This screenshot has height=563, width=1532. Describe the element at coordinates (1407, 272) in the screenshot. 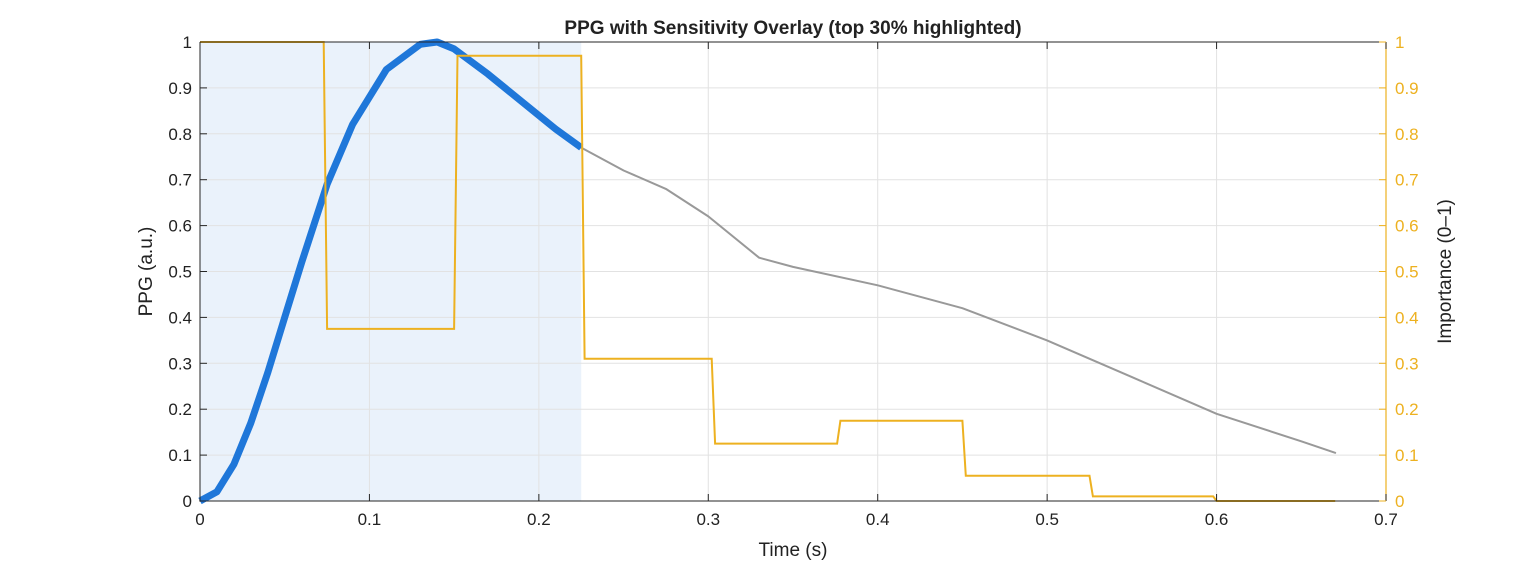

I see `y-right-tick-label: 0.5` at that location.